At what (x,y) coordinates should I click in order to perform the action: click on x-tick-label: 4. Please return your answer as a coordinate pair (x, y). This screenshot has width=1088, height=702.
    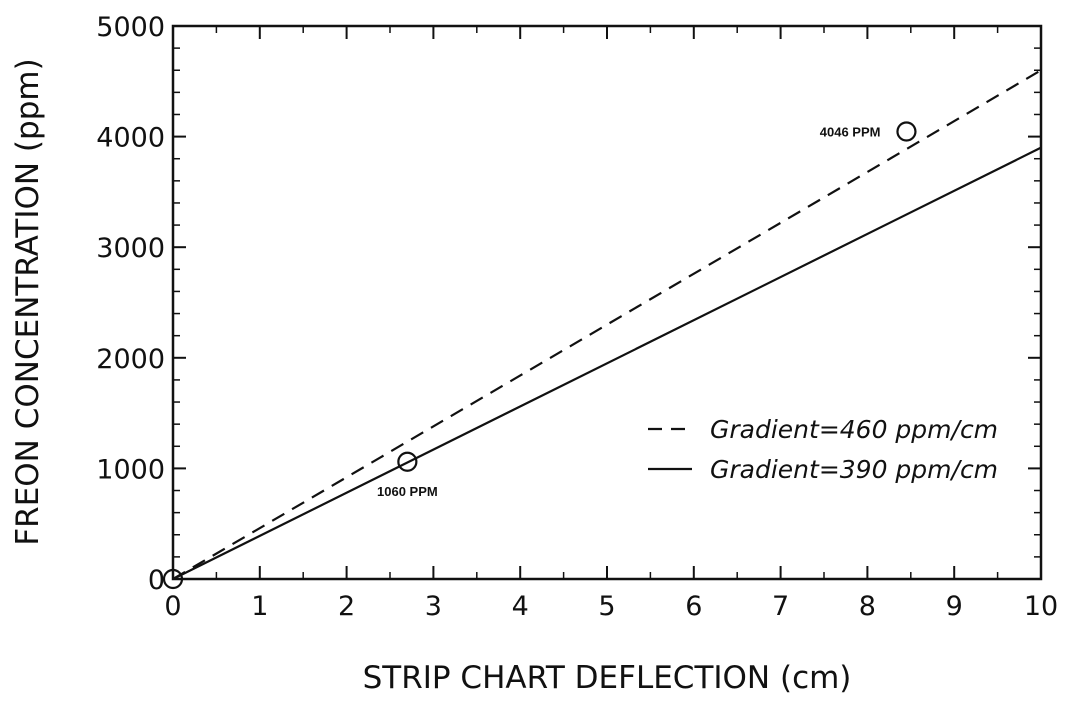
    Looking at the image, I should click on (520, 606).